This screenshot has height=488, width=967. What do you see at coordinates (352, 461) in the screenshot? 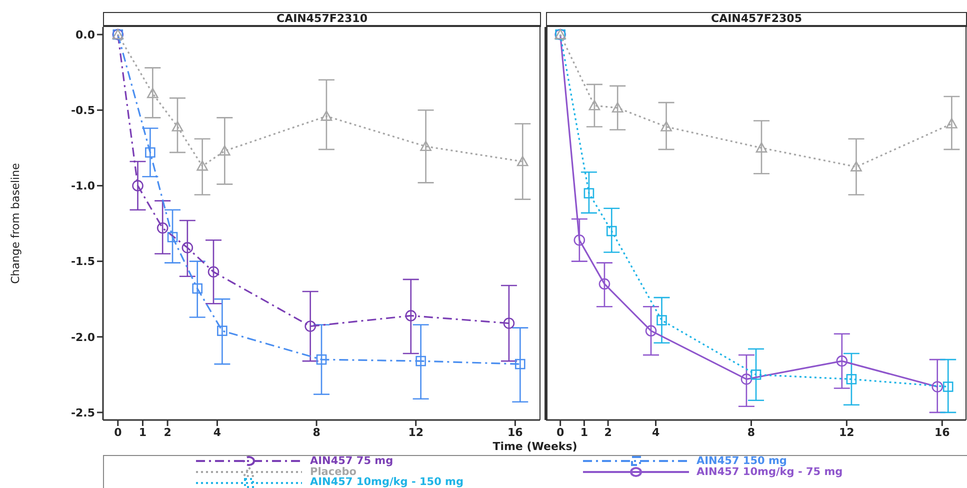
I see `text: AIN457 75 mg` at bounding box center [352, 461].